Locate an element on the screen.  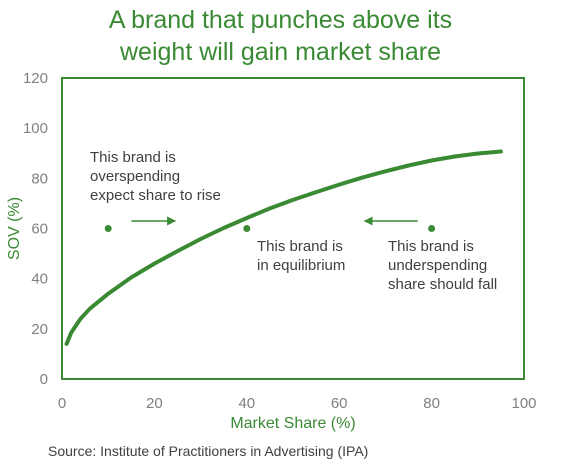
y-tick-label: 100 is located at coordinates (35, 128).